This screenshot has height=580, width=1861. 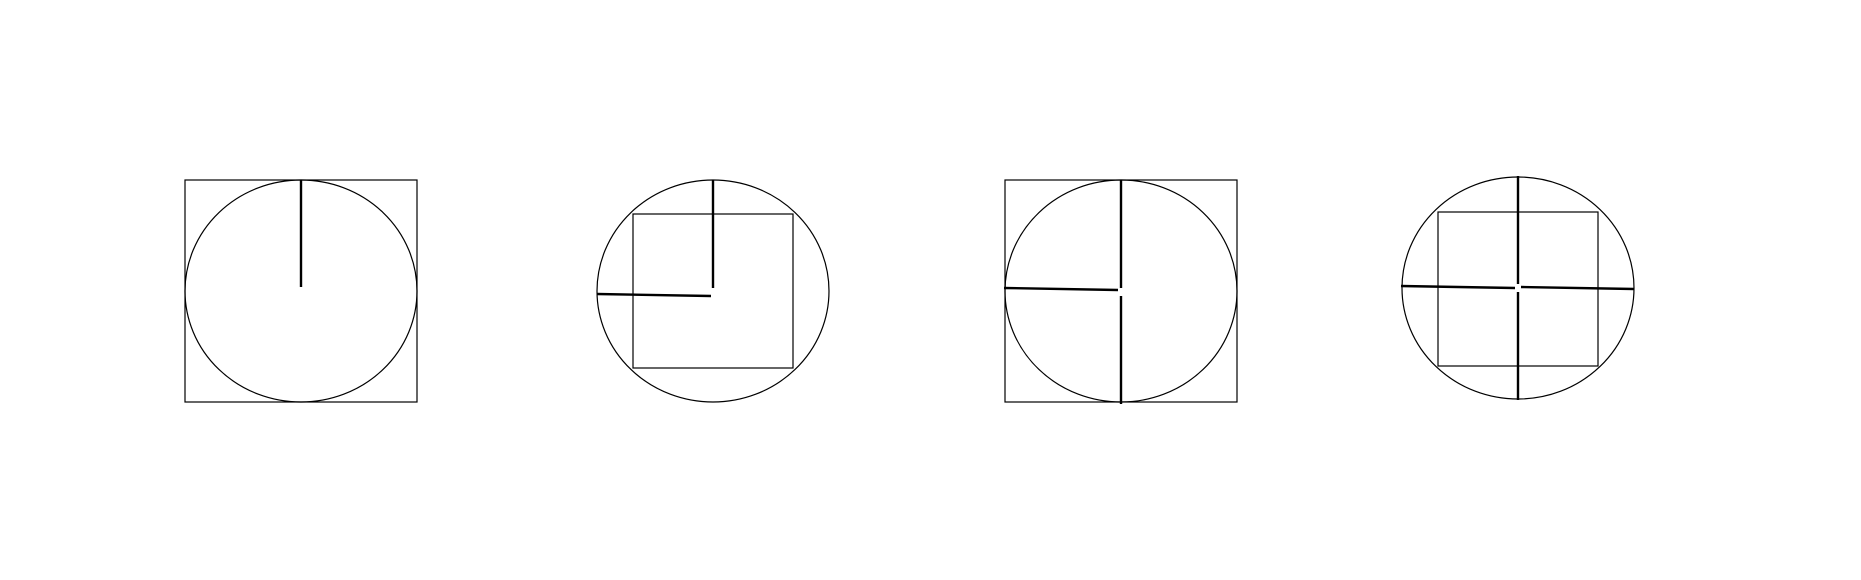 What do you see at coordinates (654, 295) in the screenshot?
I see `figure-2-line-left` at bounding box center [654, 295].